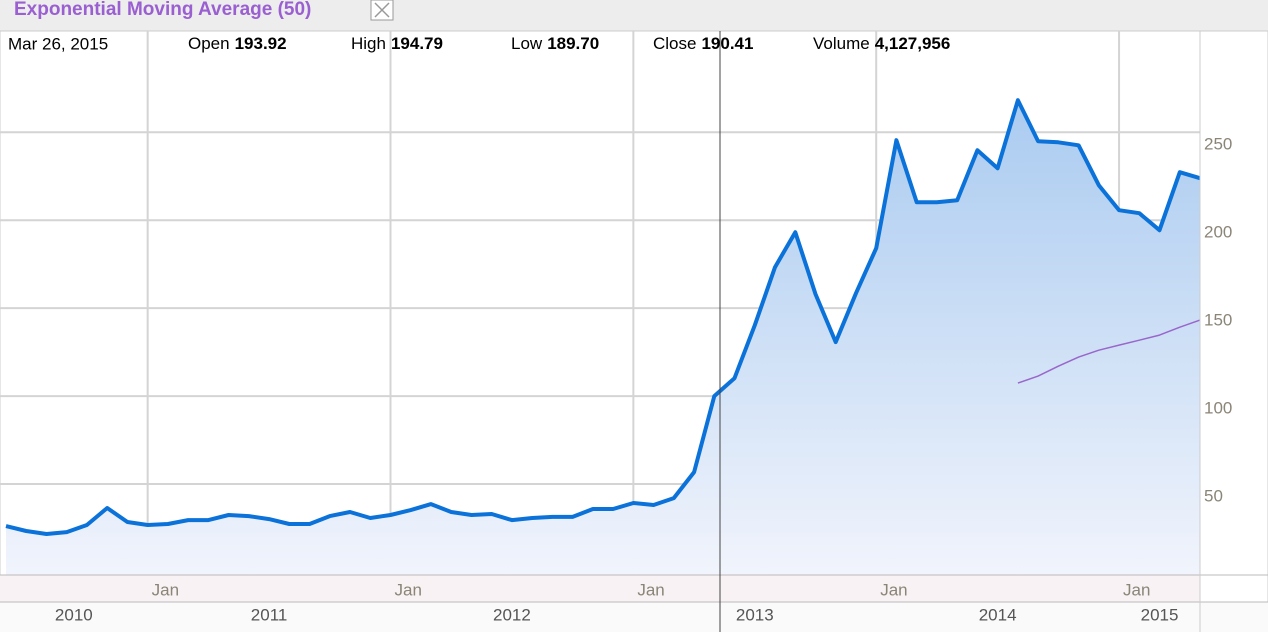 The width and height of the screenshot is (1268, 632). What do you see at coordinates (841, 43) in the screenshot?
I see `info-label: Volume` at bounding box center [841, 43].